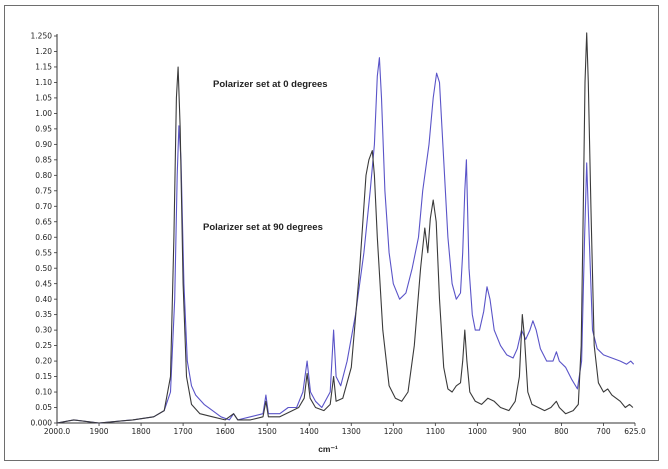 Image resolution: width=668 pixels, height=469 pixels. I want to click on y-tick-label: 0.40, so click(43, 299).